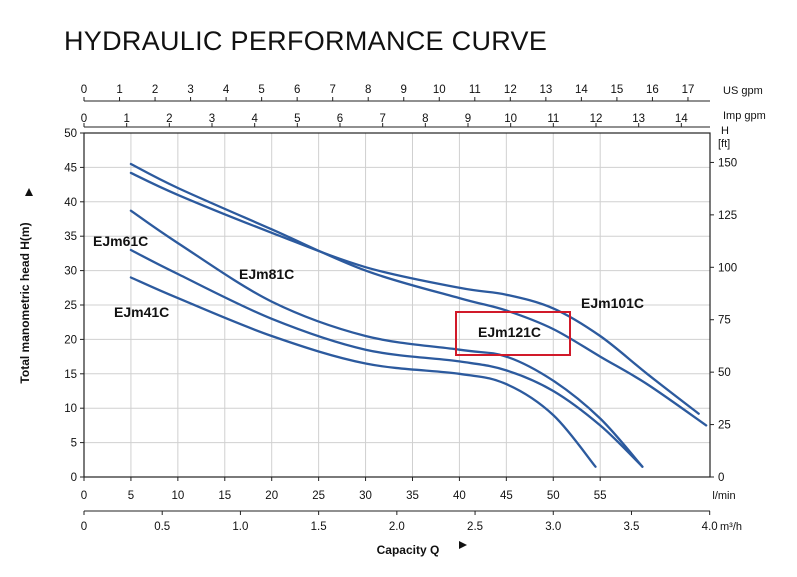  I want to click on y-tick-label: 50, so click(70, 134).